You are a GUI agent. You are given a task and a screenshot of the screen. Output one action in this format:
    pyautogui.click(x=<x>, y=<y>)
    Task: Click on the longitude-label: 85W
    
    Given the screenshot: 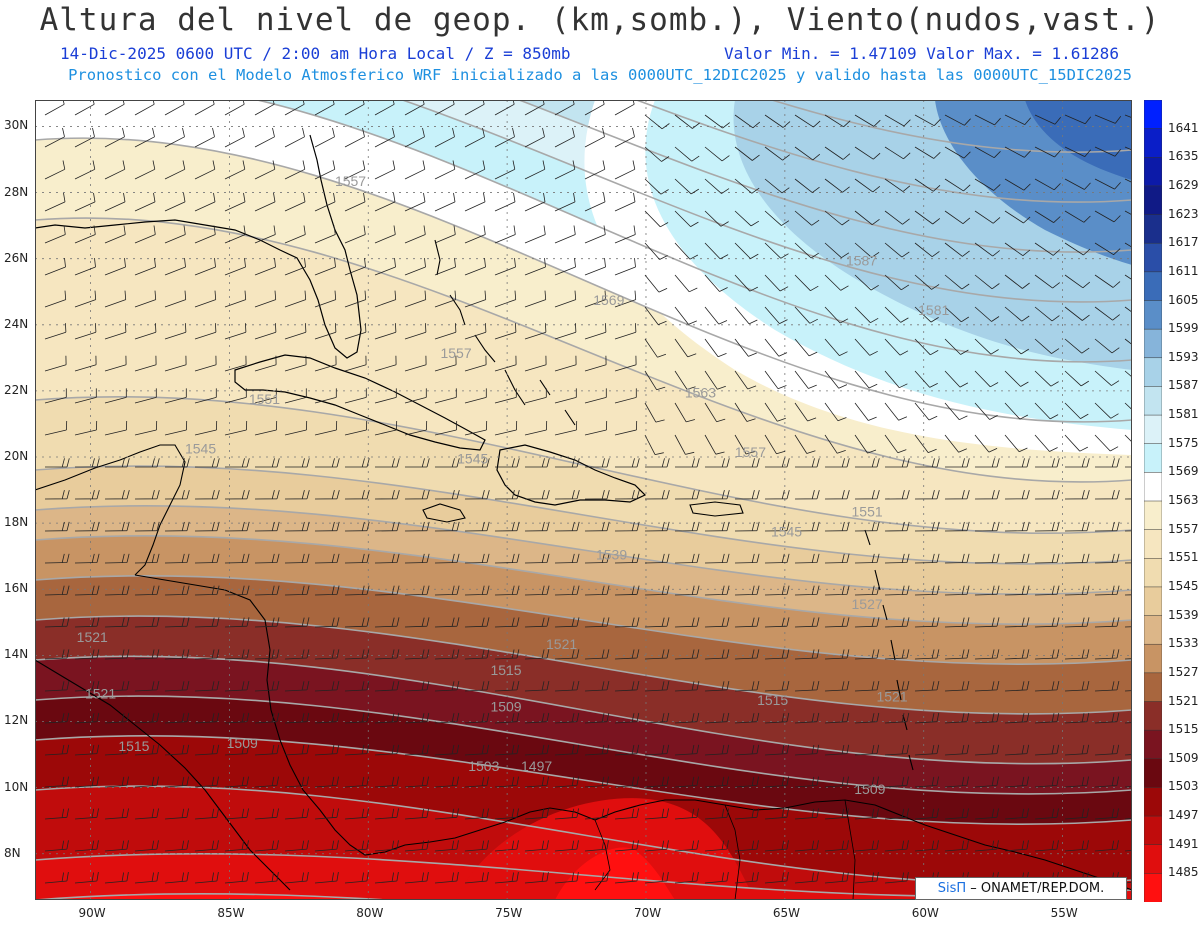 What is the action you would take?
    pyautogui.click(x=231, y=913)
    